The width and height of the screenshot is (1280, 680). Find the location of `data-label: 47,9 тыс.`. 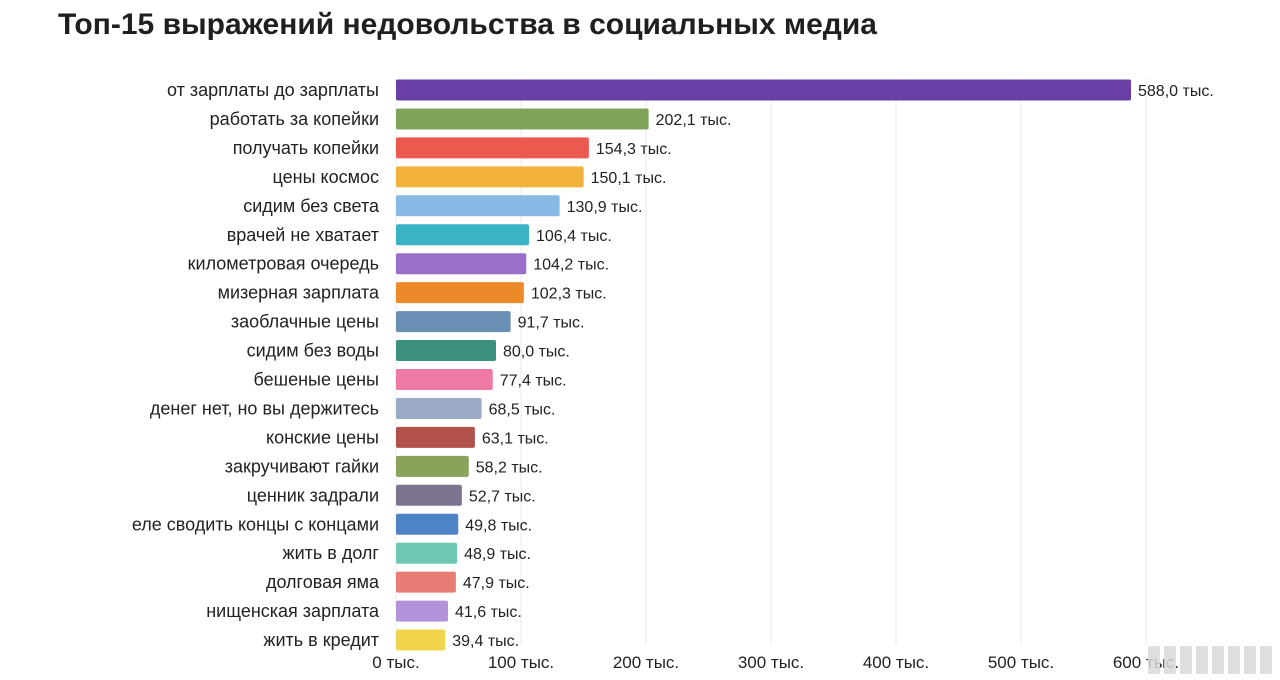

data-label: 47,9 тыс. is located at coordinates (496, 583).